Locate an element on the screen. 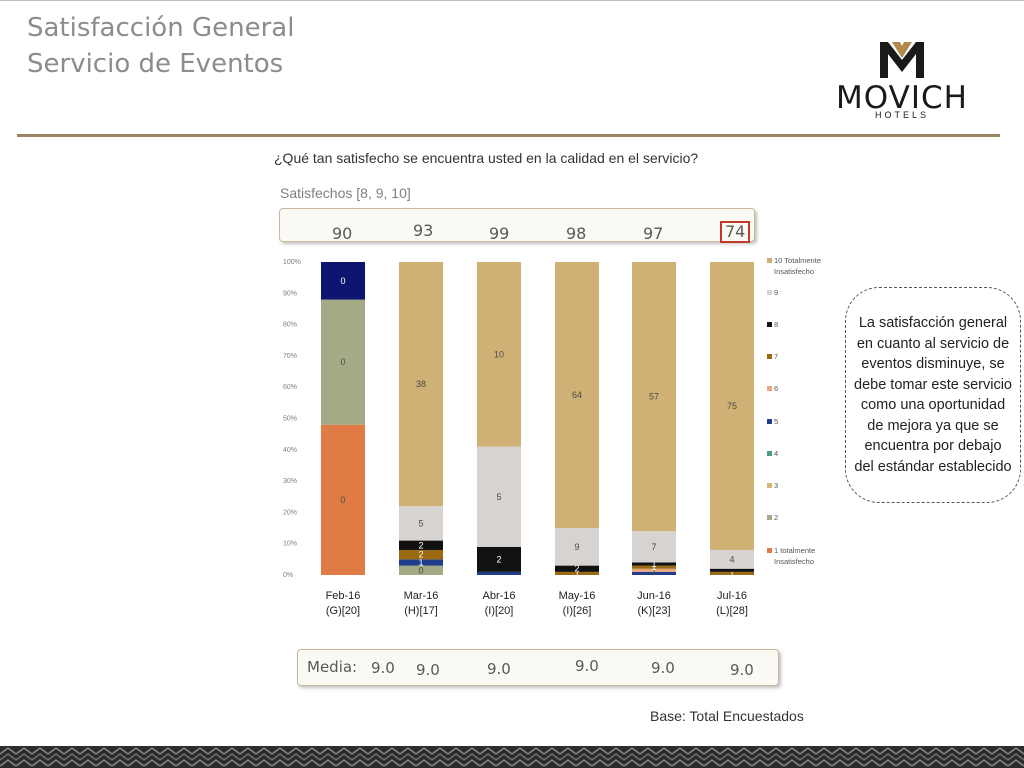 The height and width of the screenshot is (768, 1024). legend-label: 1 totalmente is located at coordinates (794, 550).